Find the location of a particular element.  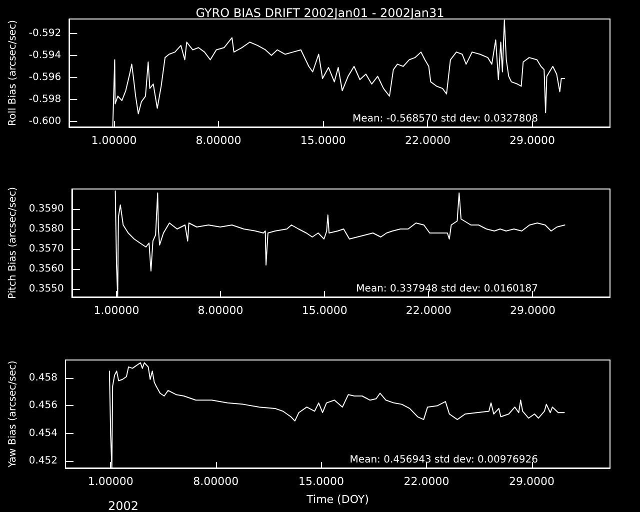

y-tick-label: 0.456 is located at coordinates (43, 406).